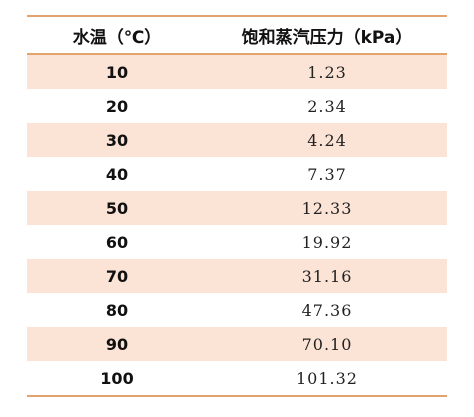  I want to click on table-row: 40 7.37, so click(237, 174).